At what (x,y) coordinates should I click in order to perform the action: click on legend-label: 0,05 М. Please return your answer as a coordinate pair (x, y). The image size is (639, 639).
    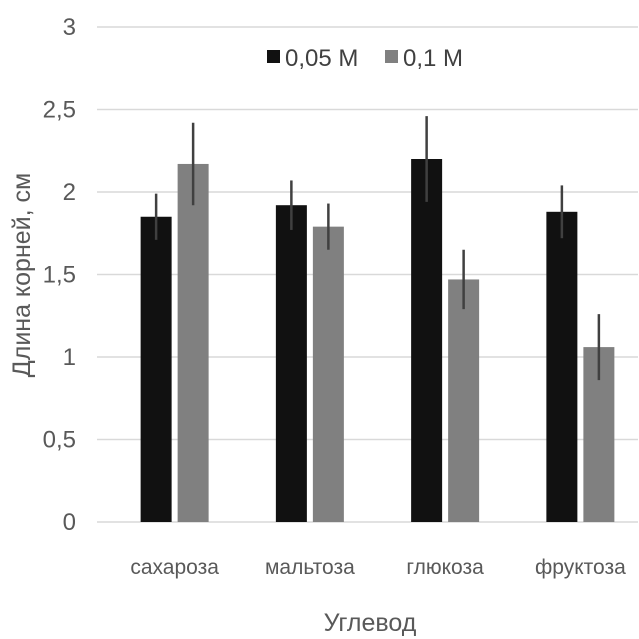
    Looking at the image, I should click on (321, 58).